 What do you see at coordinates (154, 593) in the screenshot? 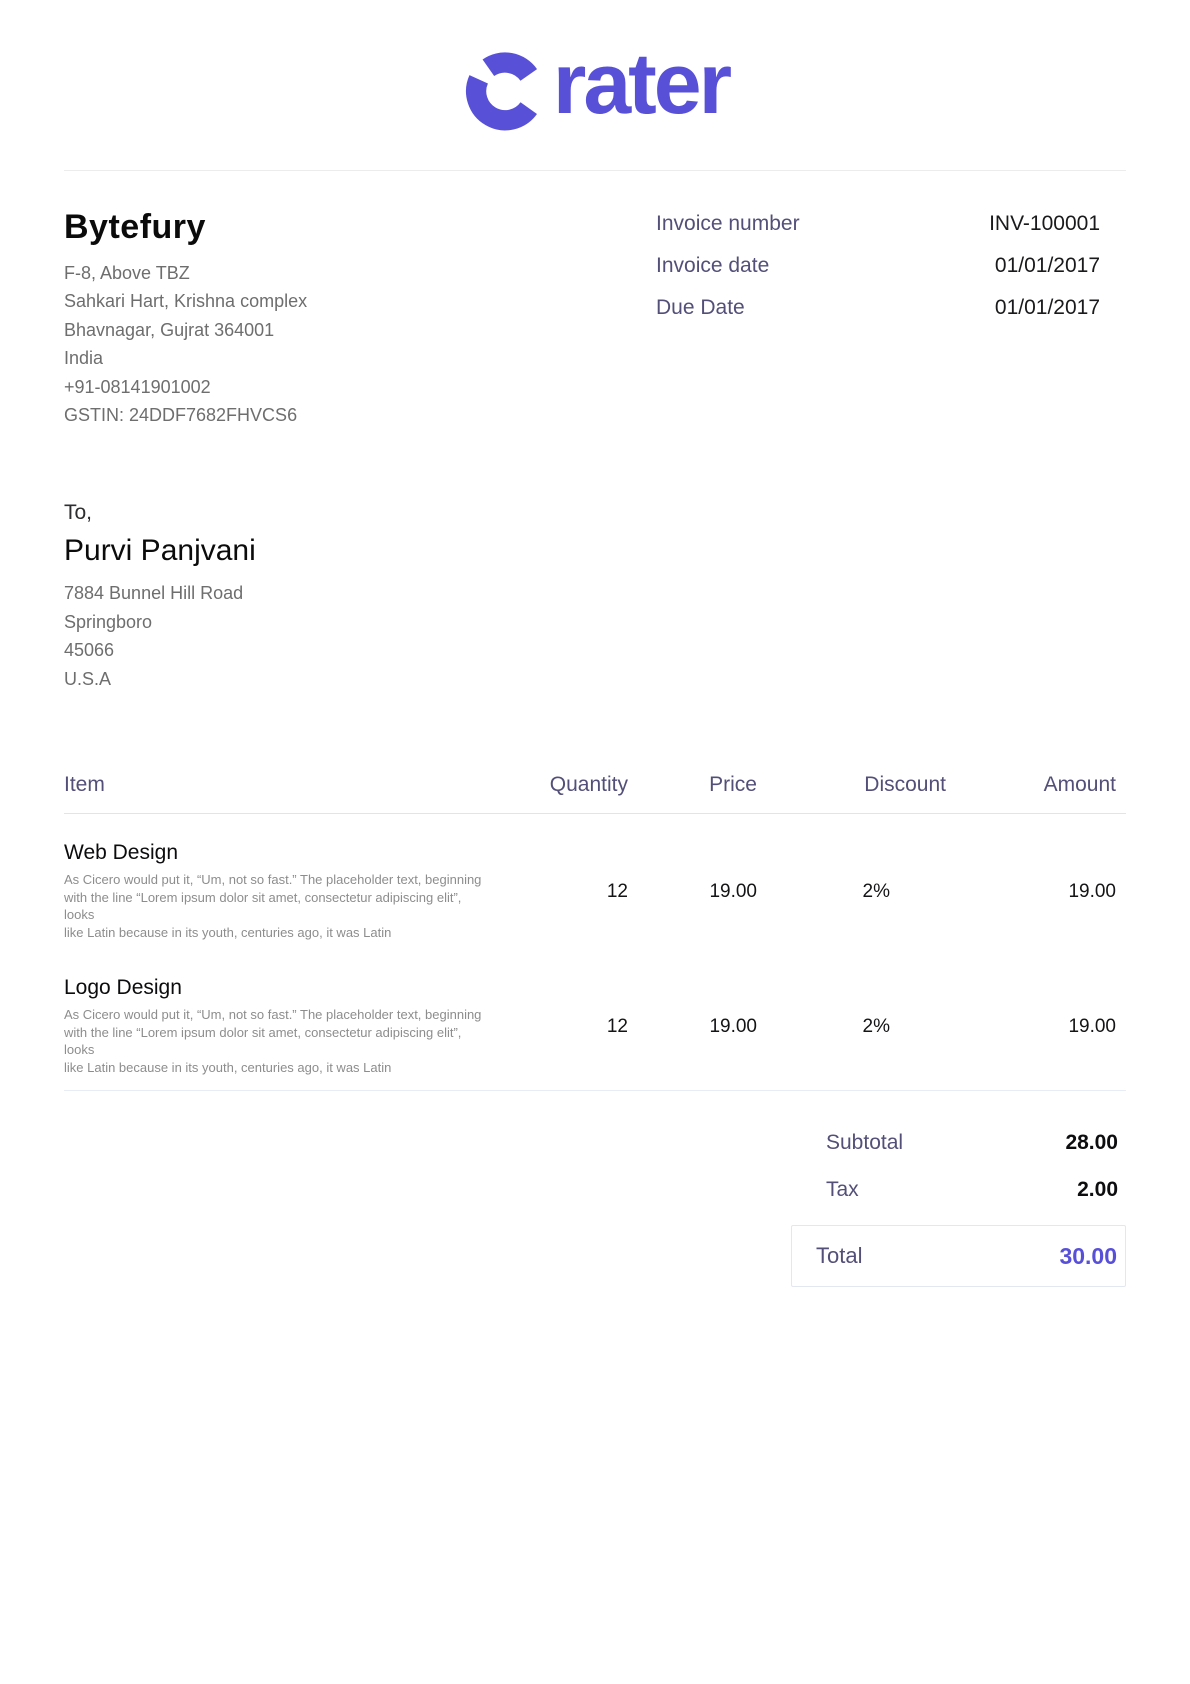
I see `customer-address-line: 7884 Bunnel Hill Road` at bounding box center [154, 593].